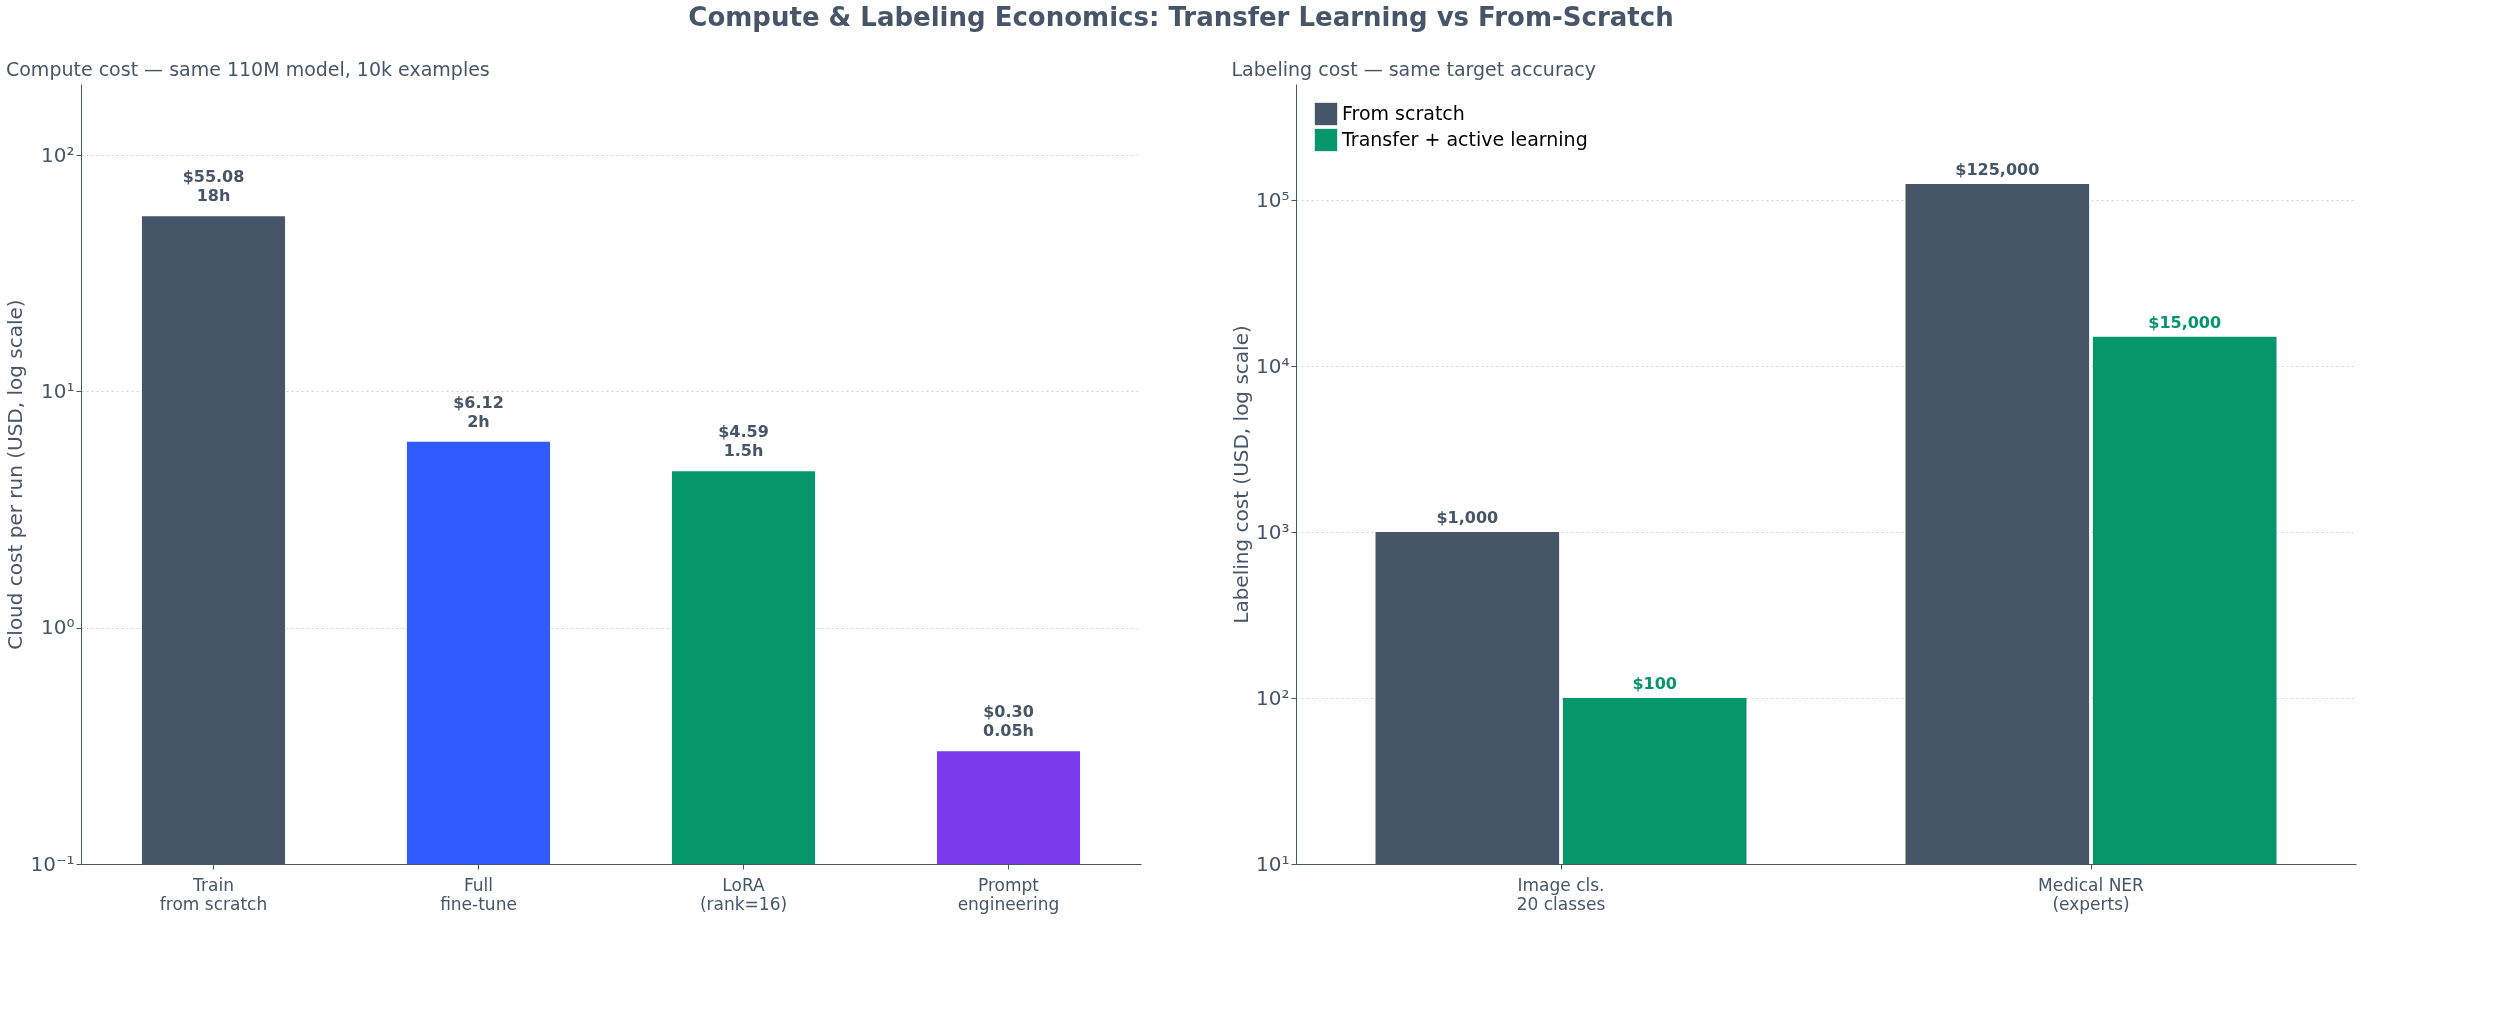 This screenshot has width=2496, height=1031. I want to click on y-tick-label: 10⁰, so click(58, 627).